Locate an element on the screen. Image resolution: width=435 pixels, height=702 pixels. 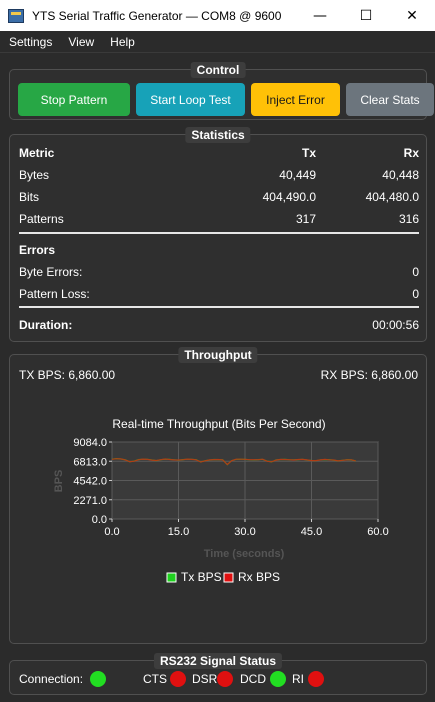
x-tick-label: 60.0 is located at coordinates (377, 532).